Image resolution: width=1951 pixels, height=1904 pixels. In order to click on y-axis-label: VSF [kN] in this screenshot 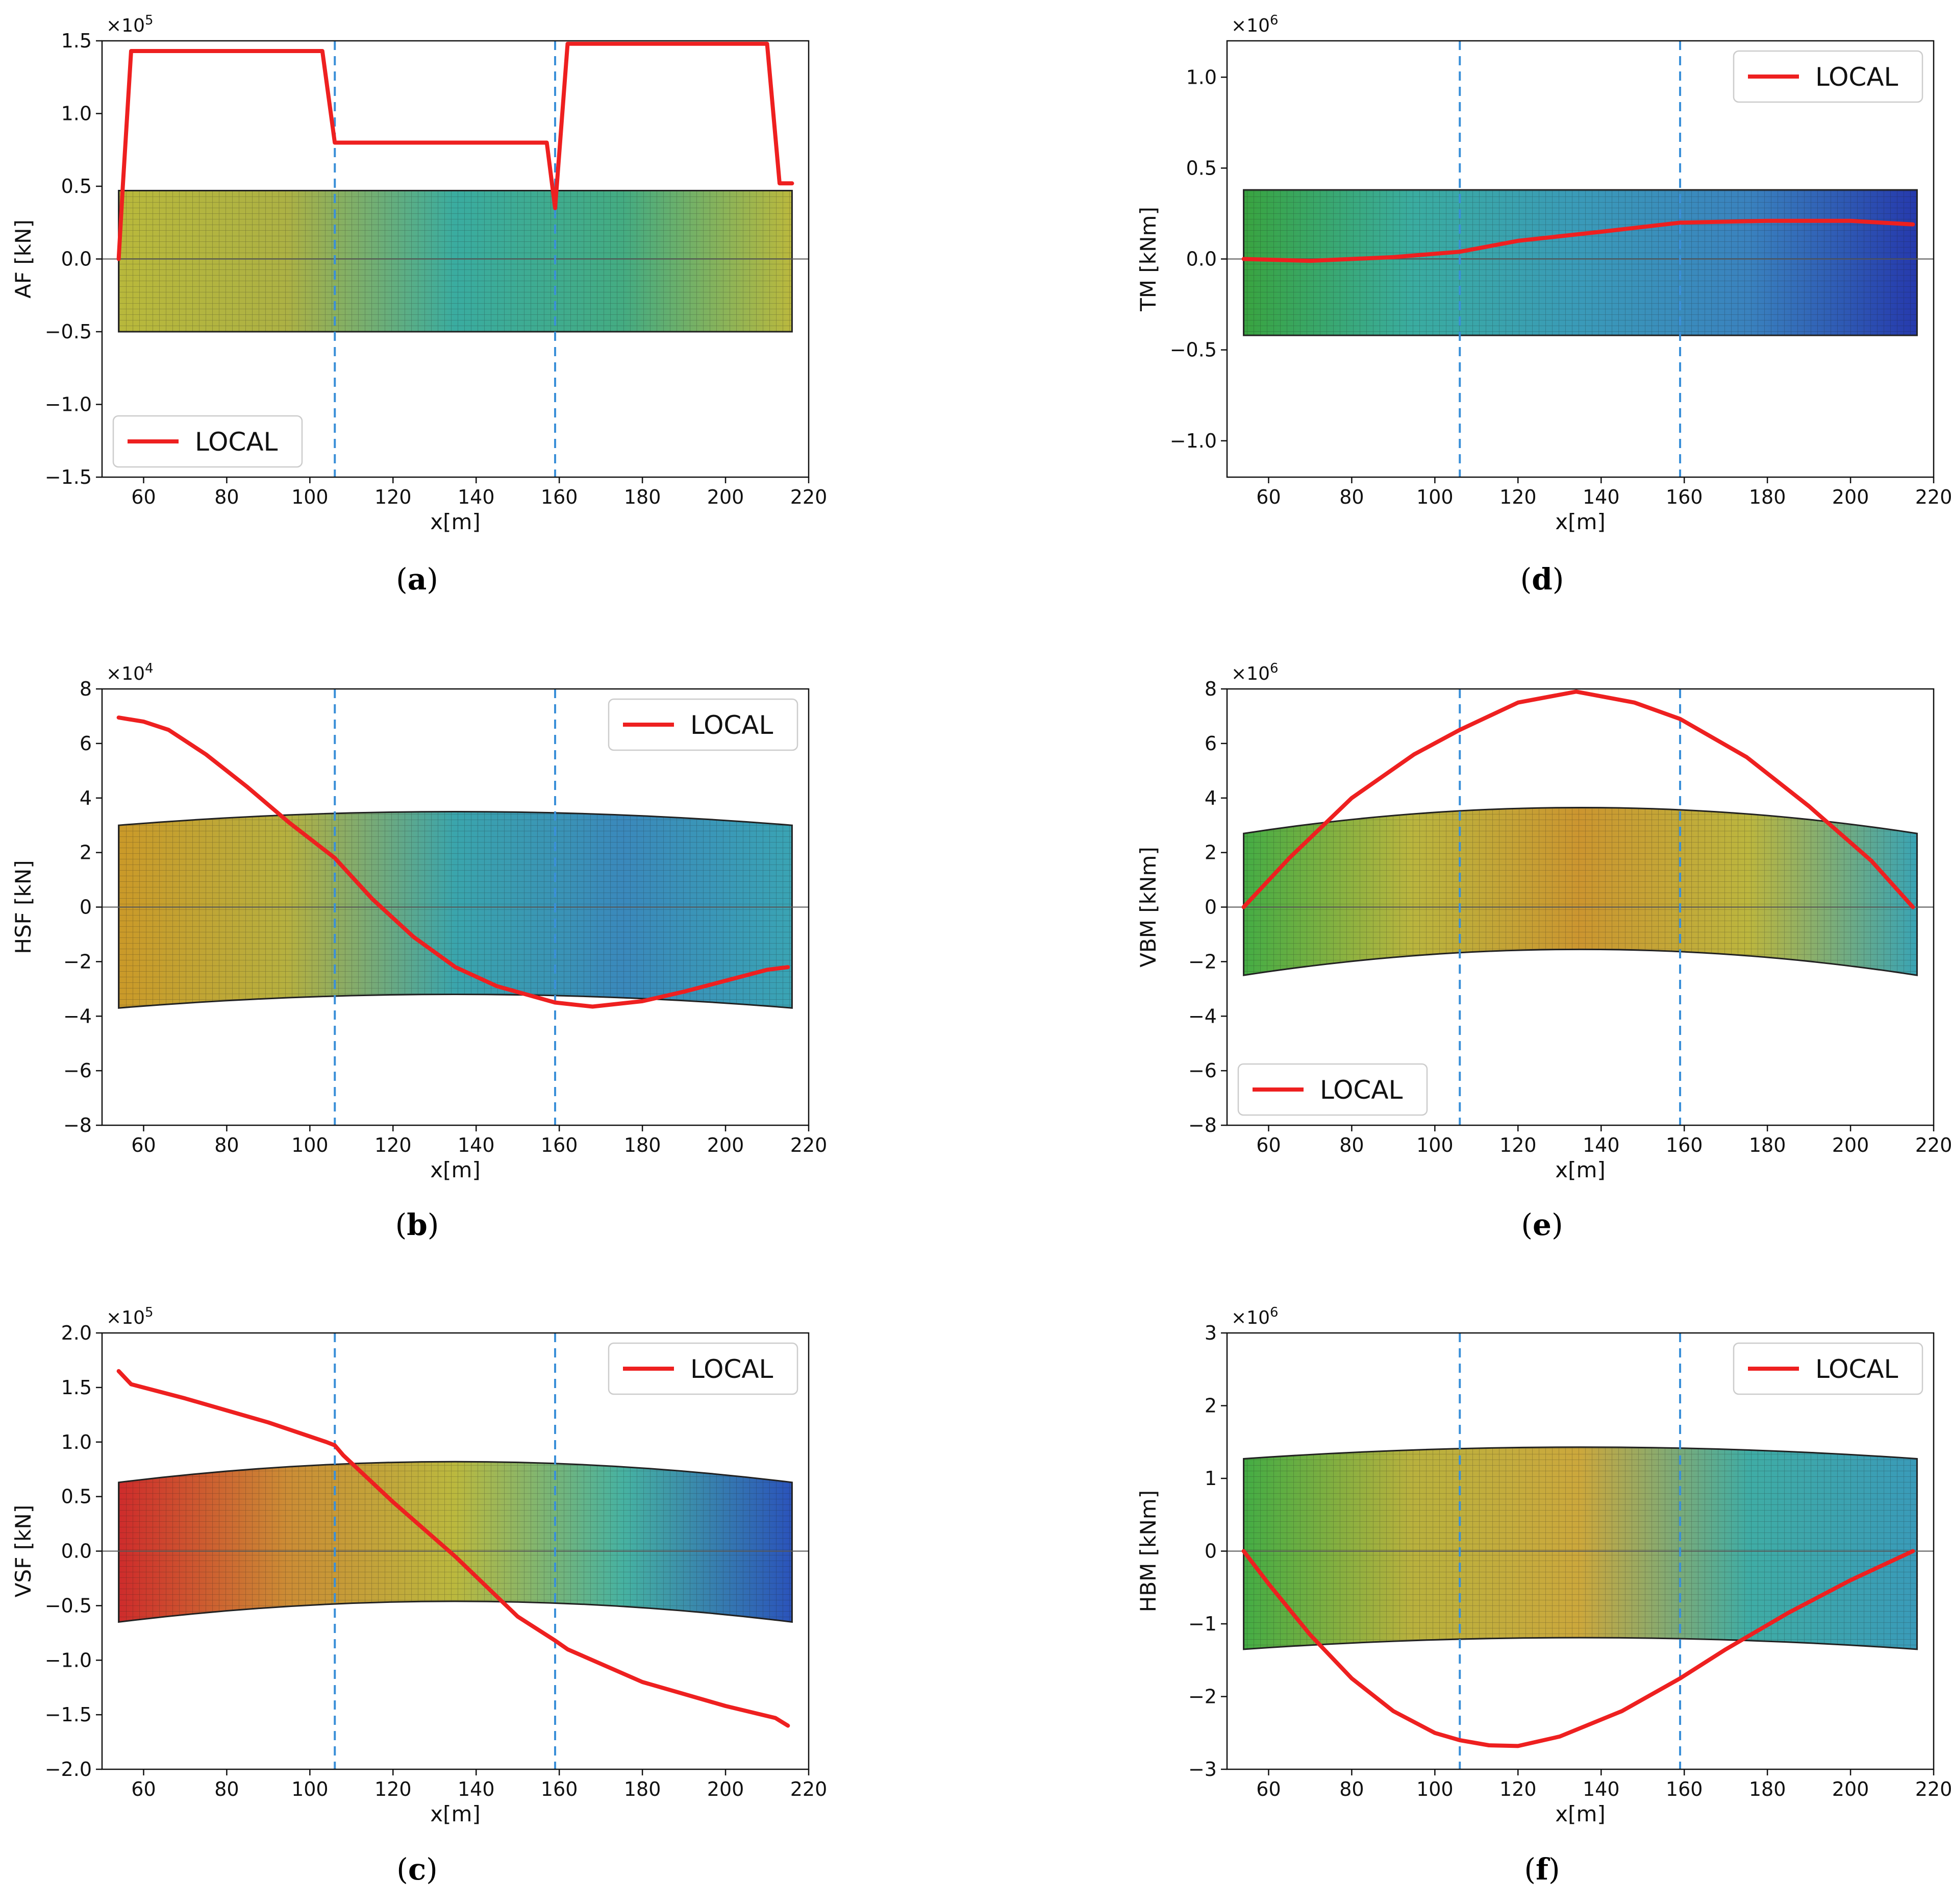, I will do `click(23, 1551)`.